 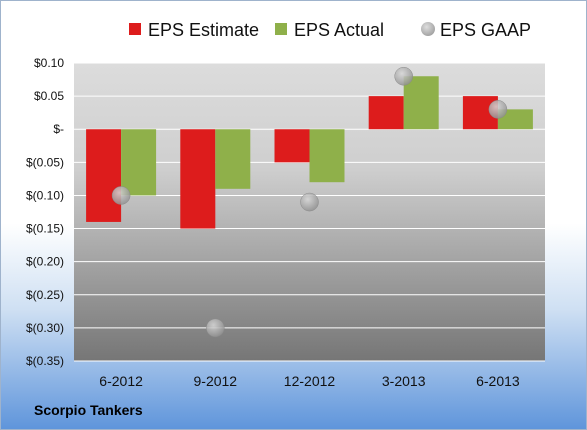 I want to click on y-tick-label: $(0.15), so click(x=45, y=229).